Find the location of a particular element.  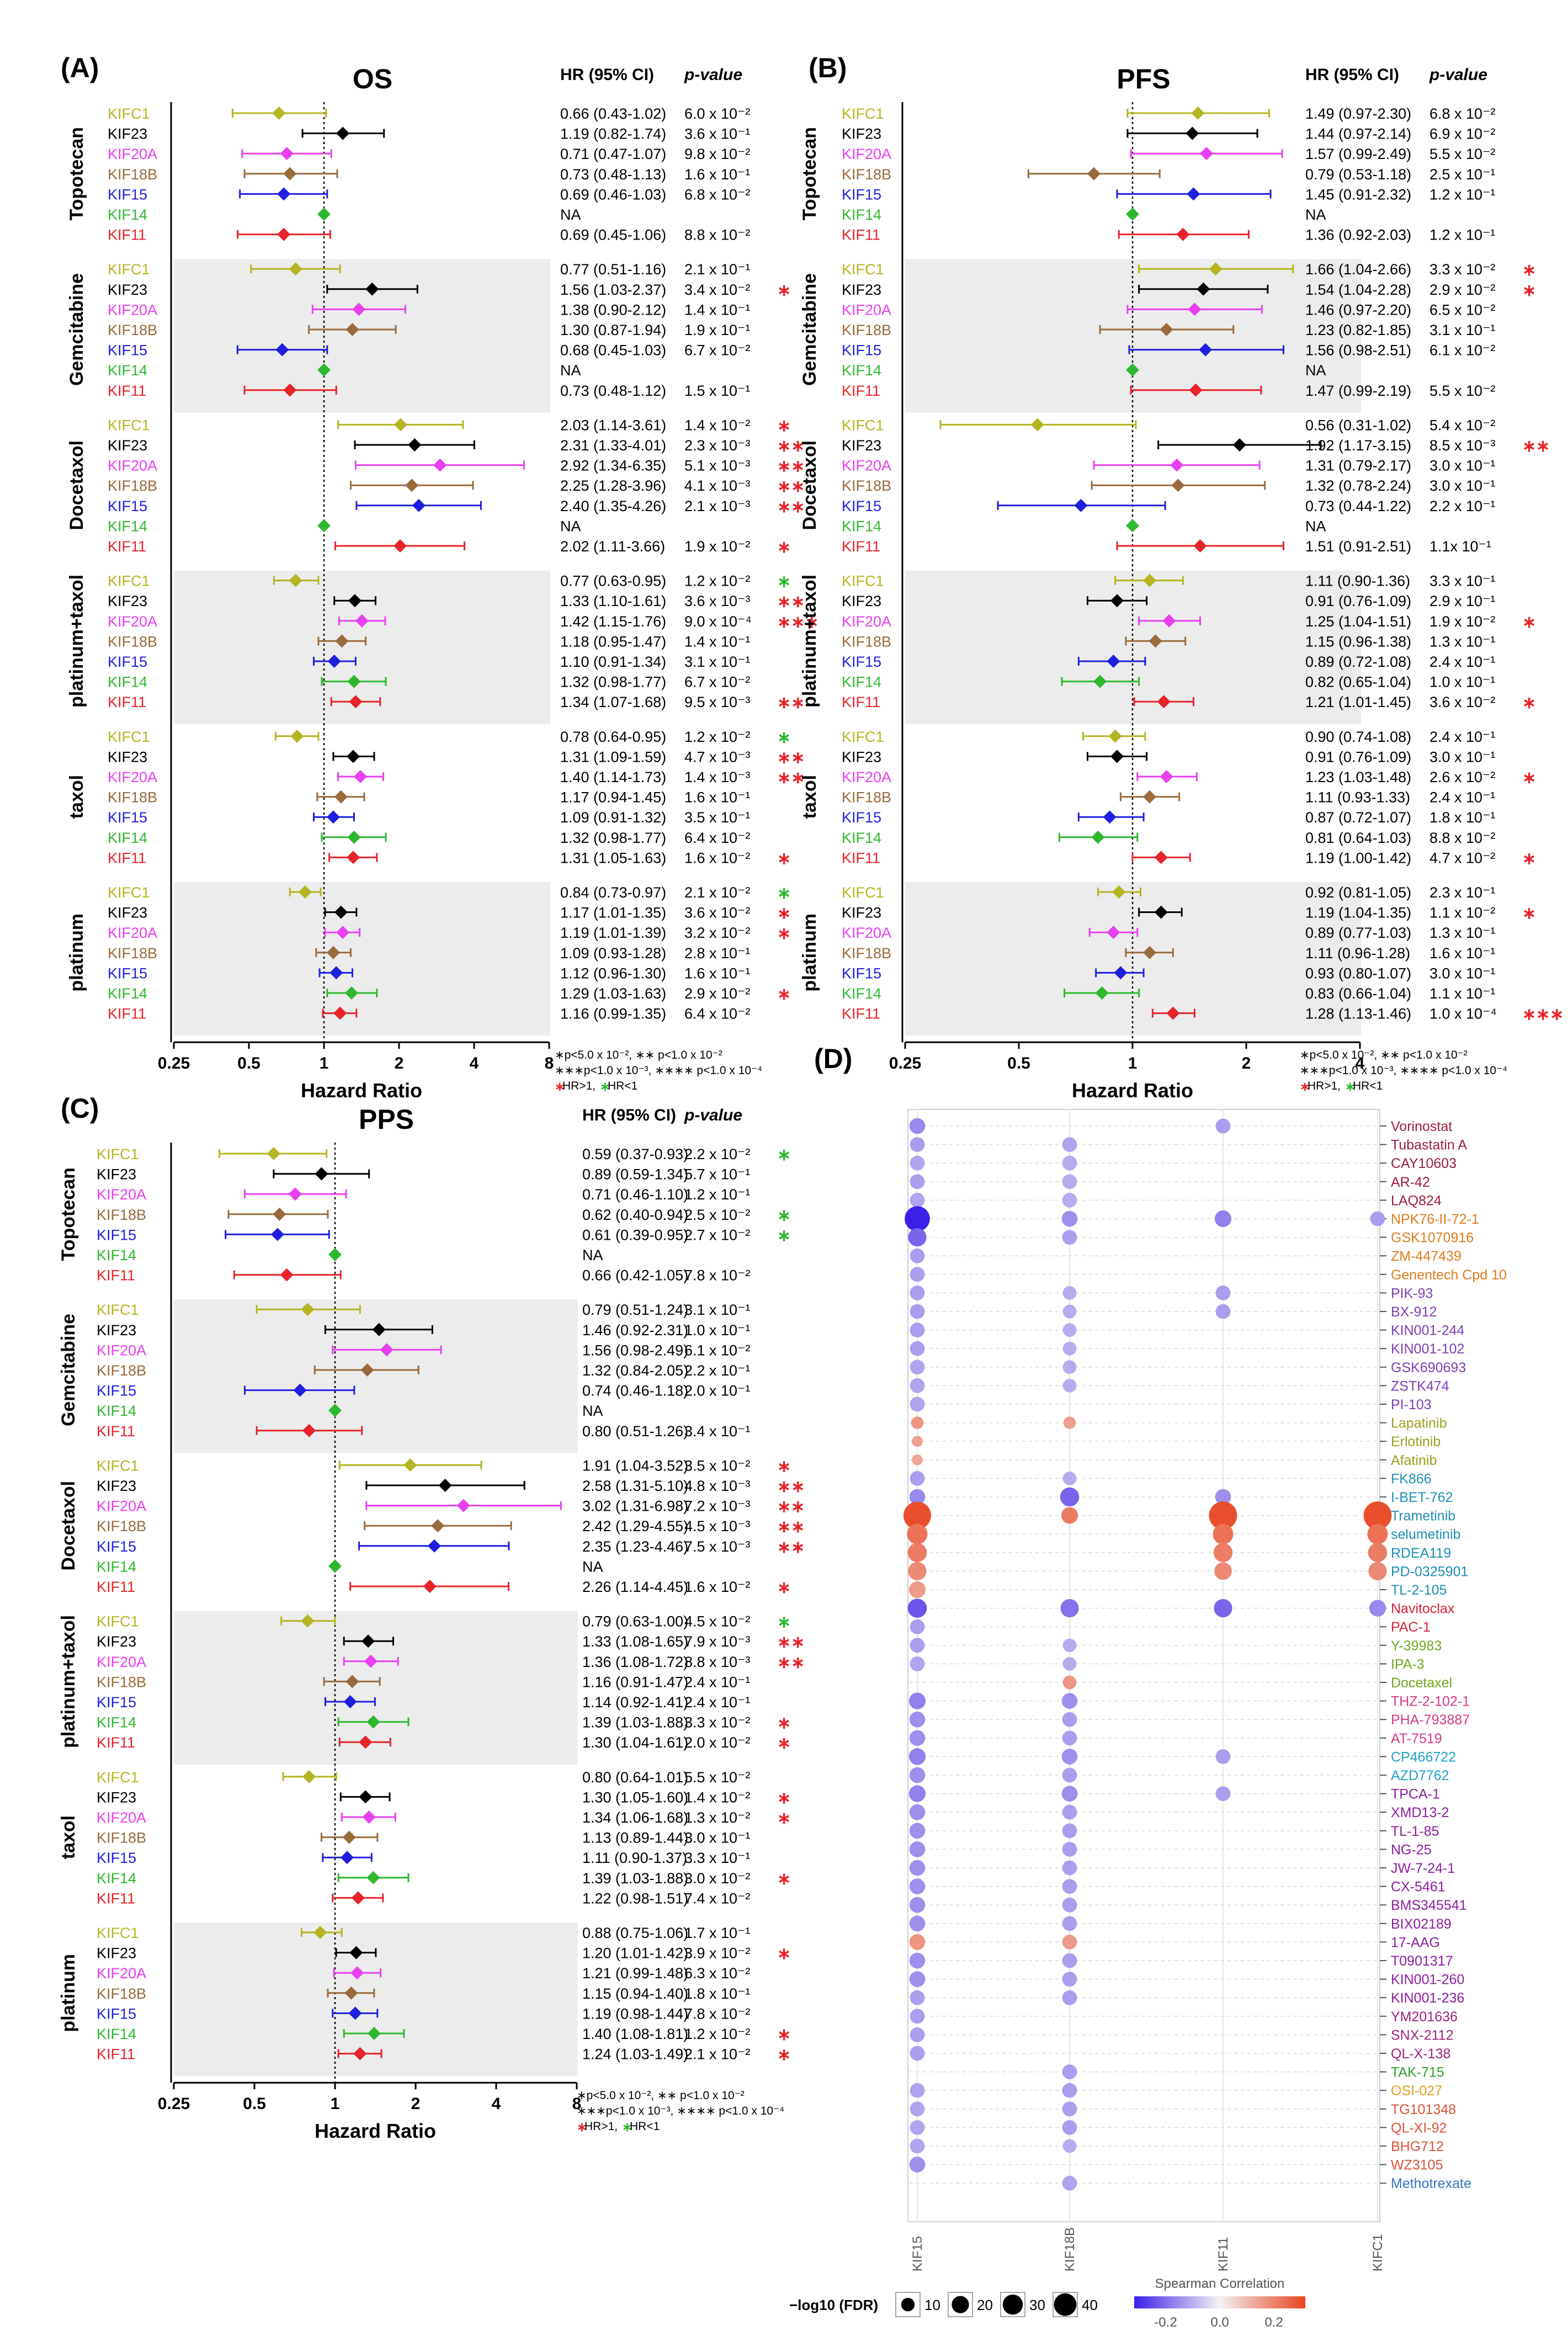

drug-label: NPK76-II-72-1 is located at coordinates (1435, 1219).